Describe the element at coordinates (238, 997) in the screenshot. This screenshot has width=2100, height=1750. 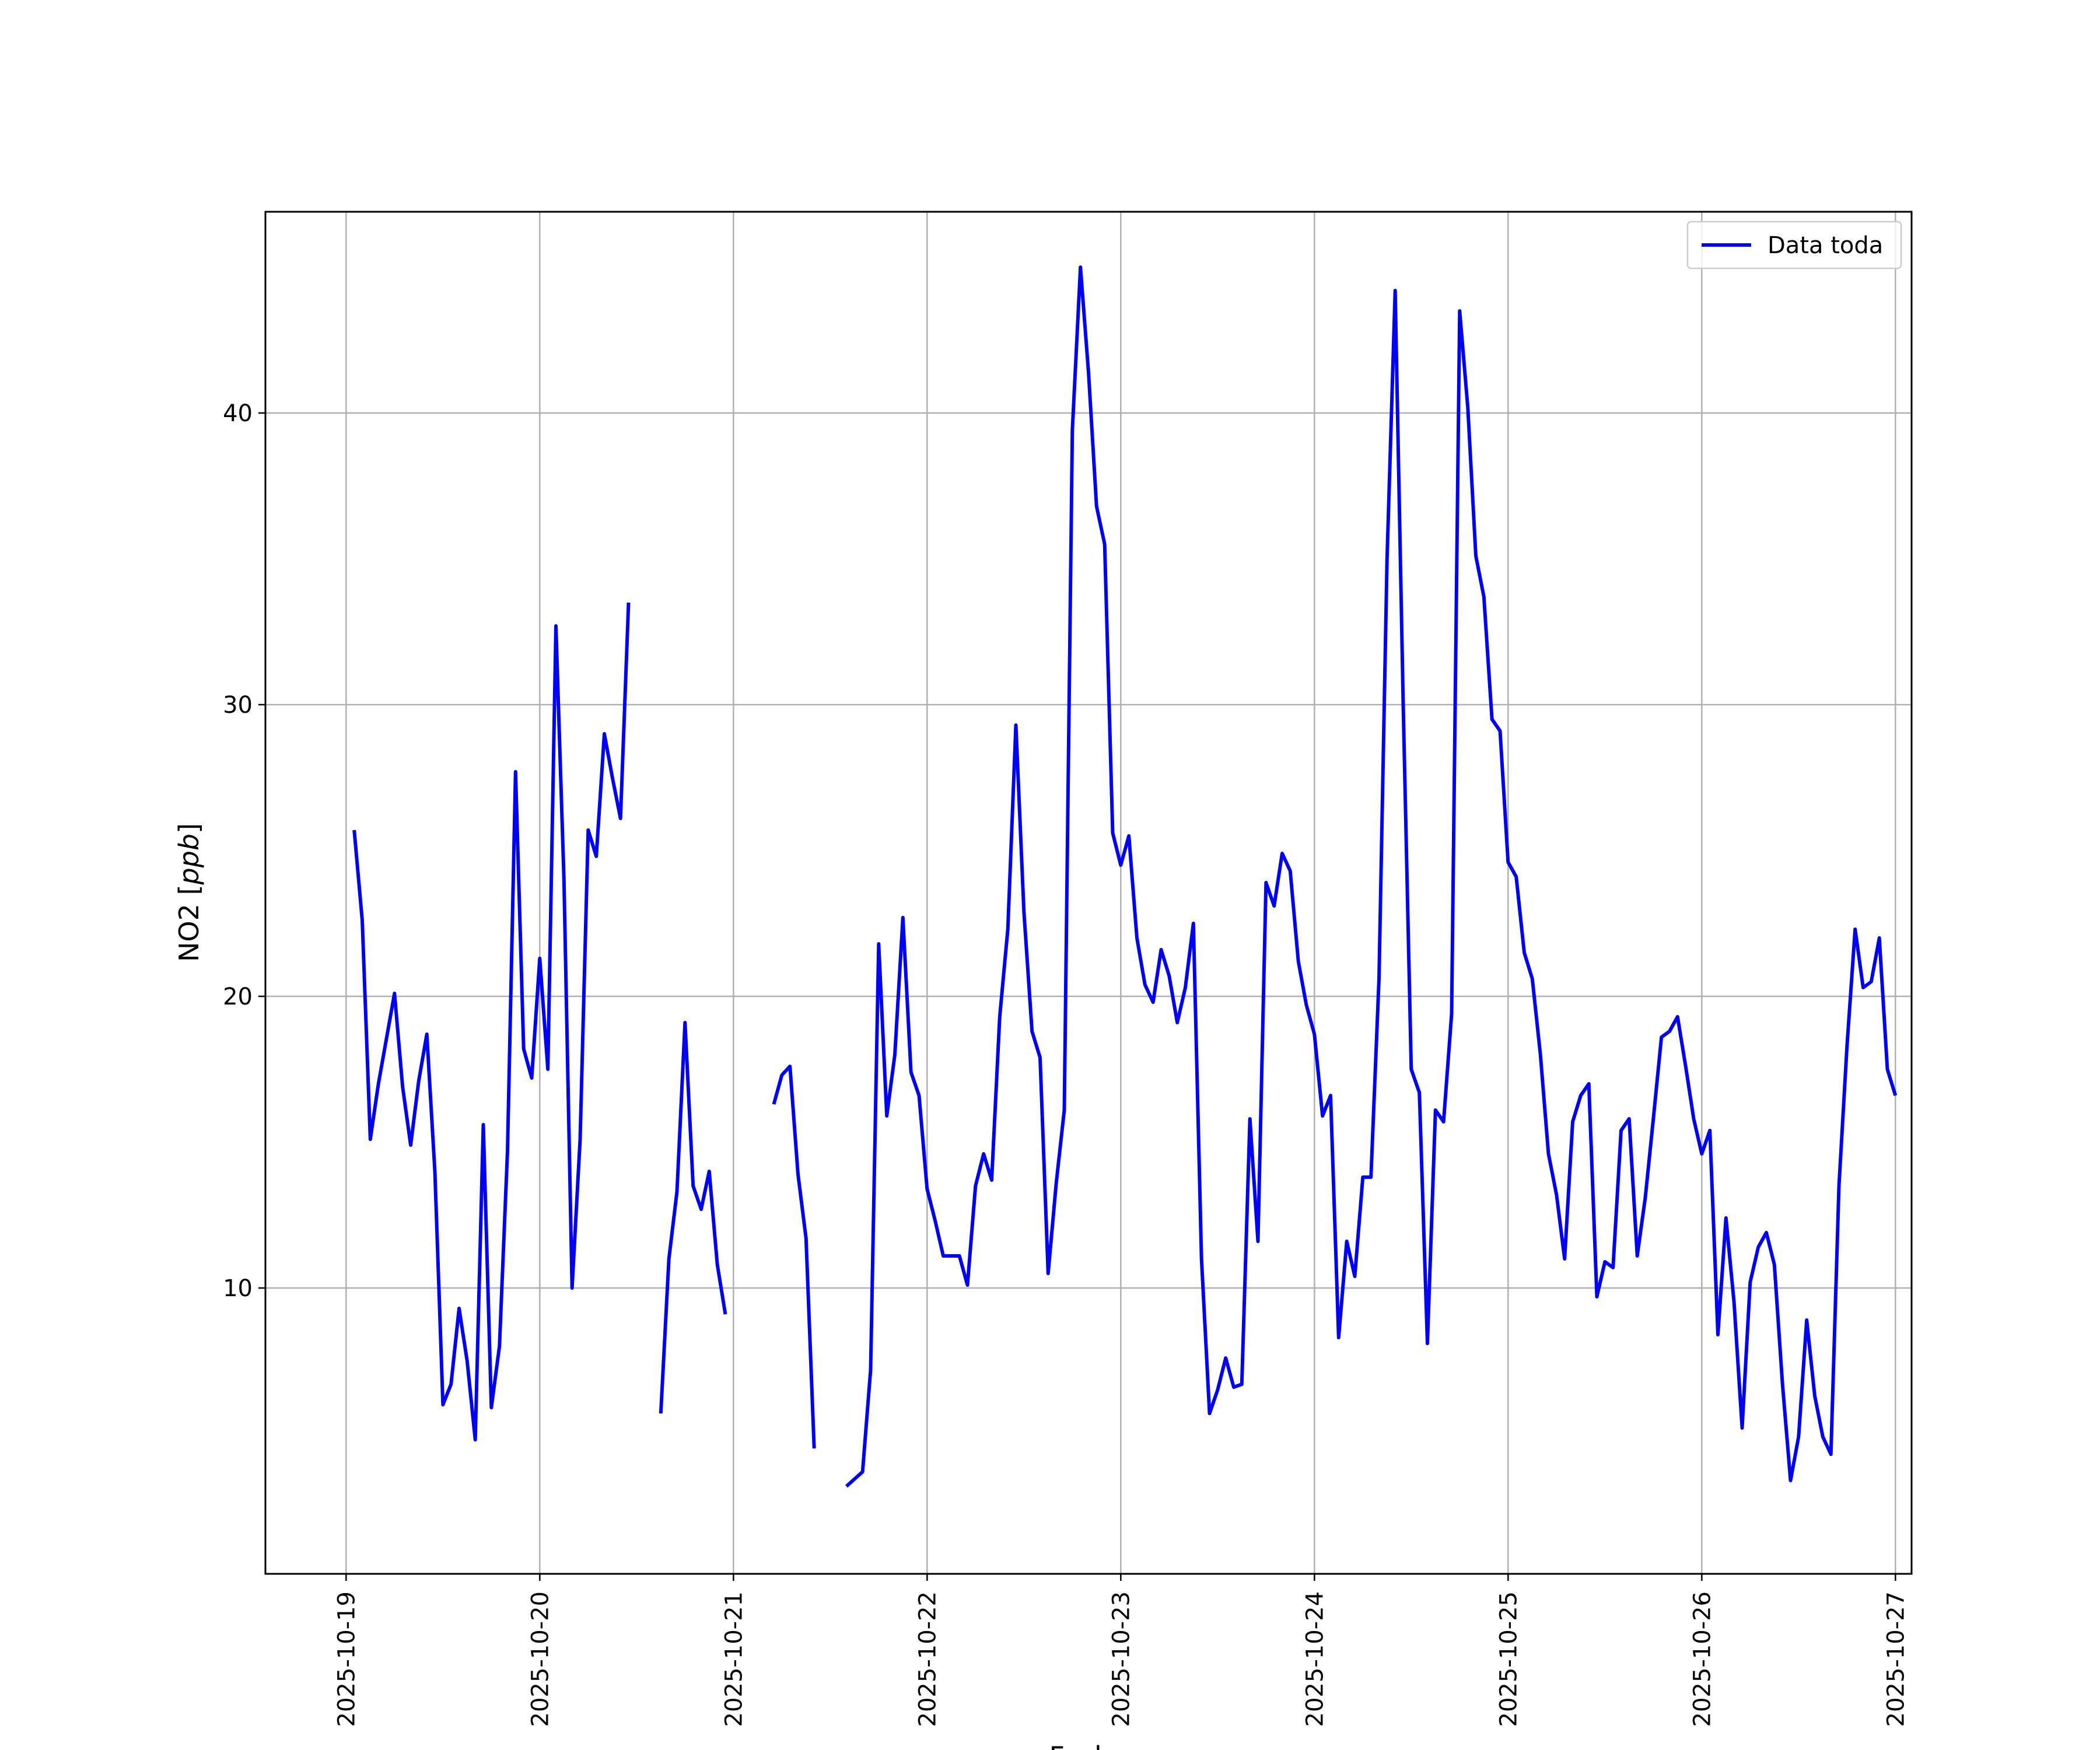
I see `y-tick-label-1: 20` at that location.